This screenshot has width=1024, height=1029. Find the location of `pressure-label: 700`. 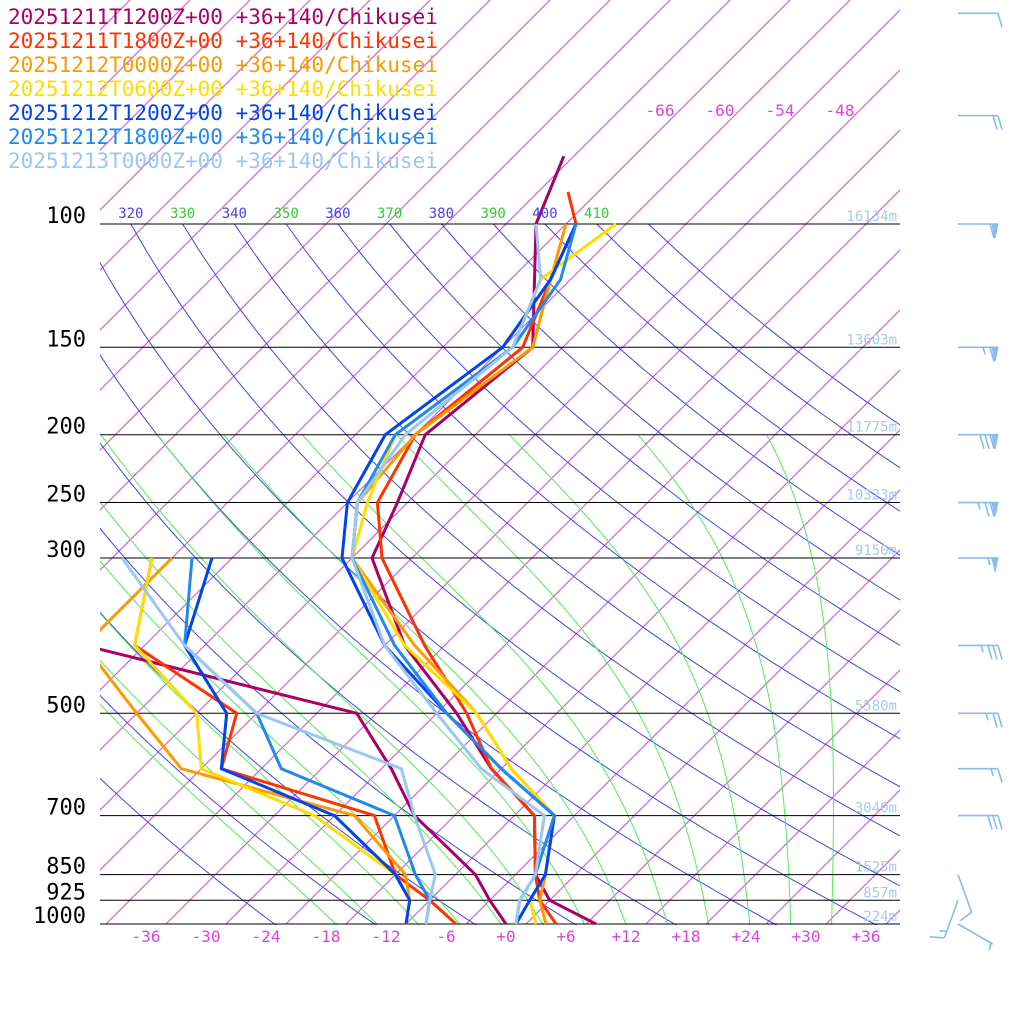

pressure-label: 700 is located at coordinates (66, 808).